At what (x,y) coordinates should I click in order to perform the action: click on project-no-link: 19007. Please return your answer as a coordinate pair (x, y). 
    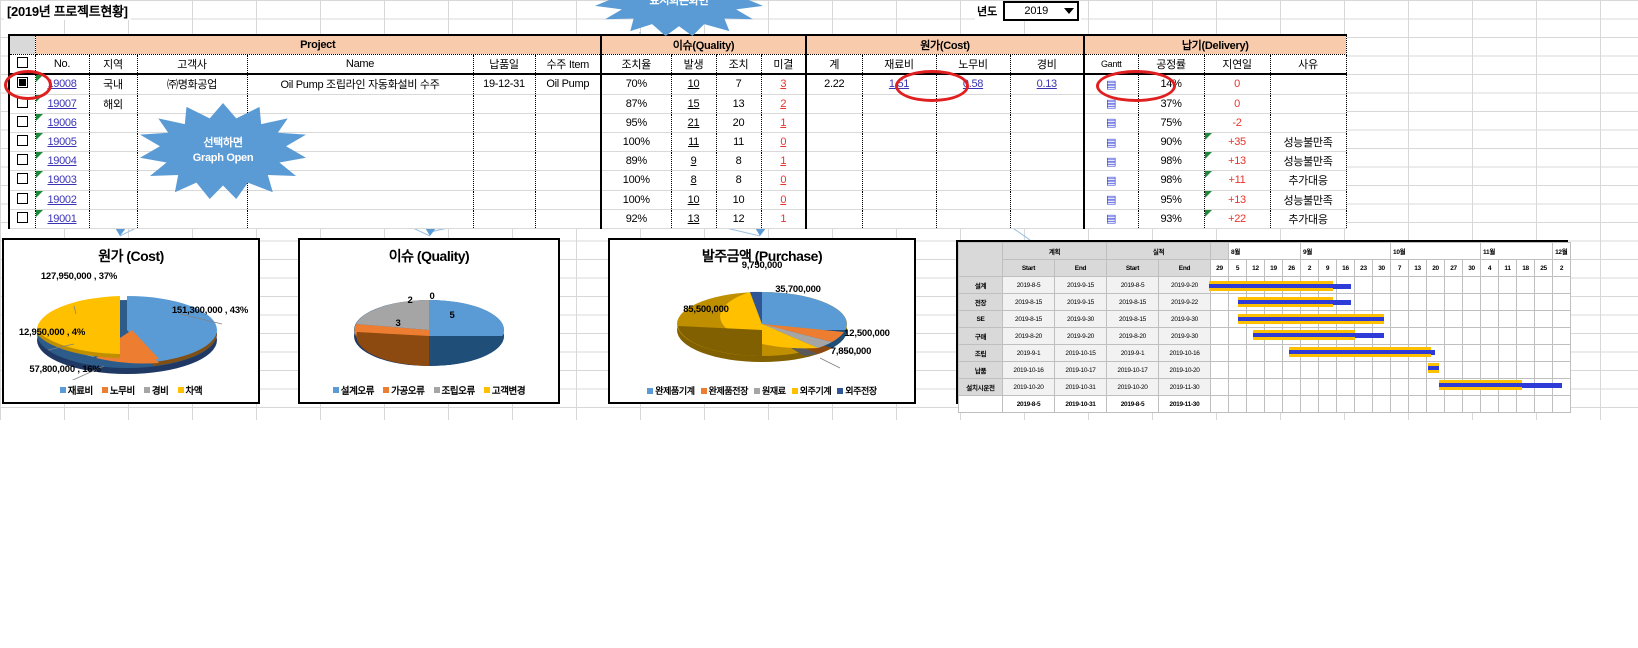
    Looking at the image, I should click on (62, 103).